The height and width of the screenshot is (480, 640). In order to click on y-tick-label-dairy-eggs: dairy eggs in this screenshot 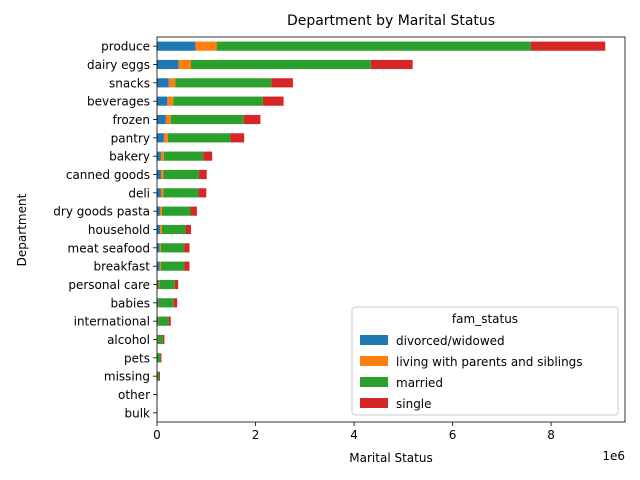, I will do `click(118, 65)`.